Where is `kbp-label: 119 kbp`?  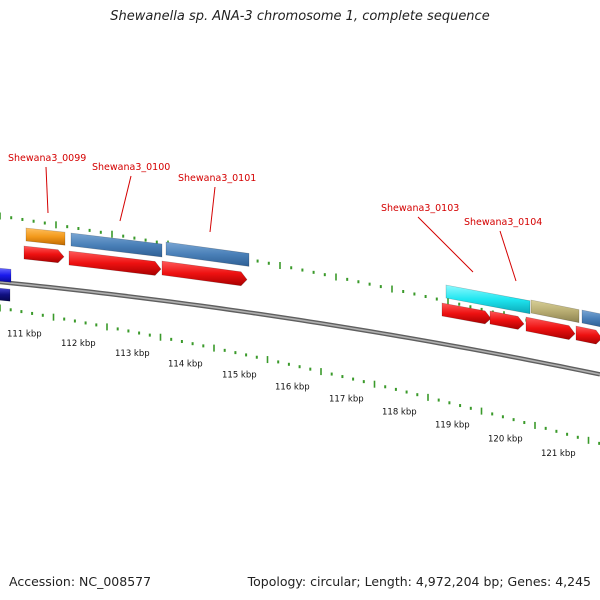
kbp-label: 119 kbp is located at coordinates (452, 426).